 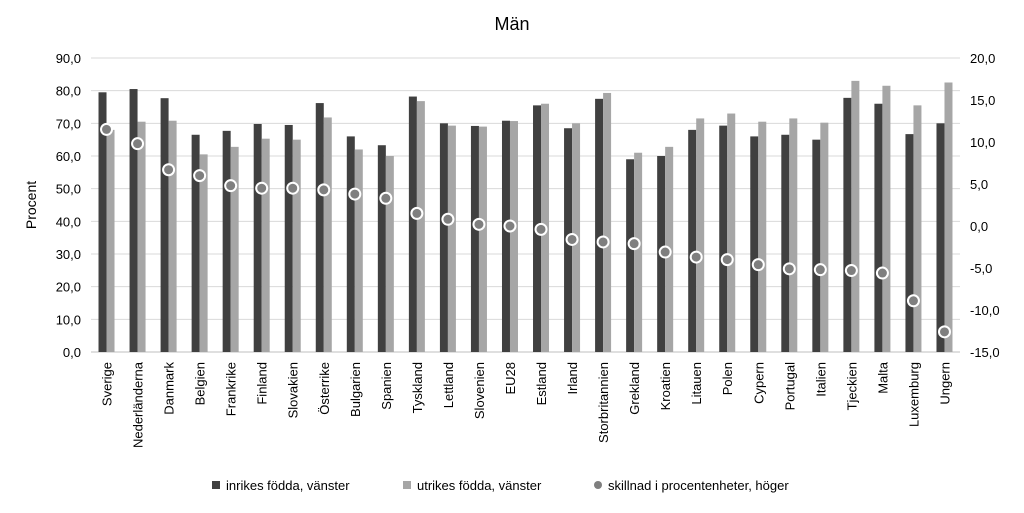 What do you see at coordinates (68, 123) in the screenshot?
I see `left-tick-label: 70,0` at bounding box center [68, 123].